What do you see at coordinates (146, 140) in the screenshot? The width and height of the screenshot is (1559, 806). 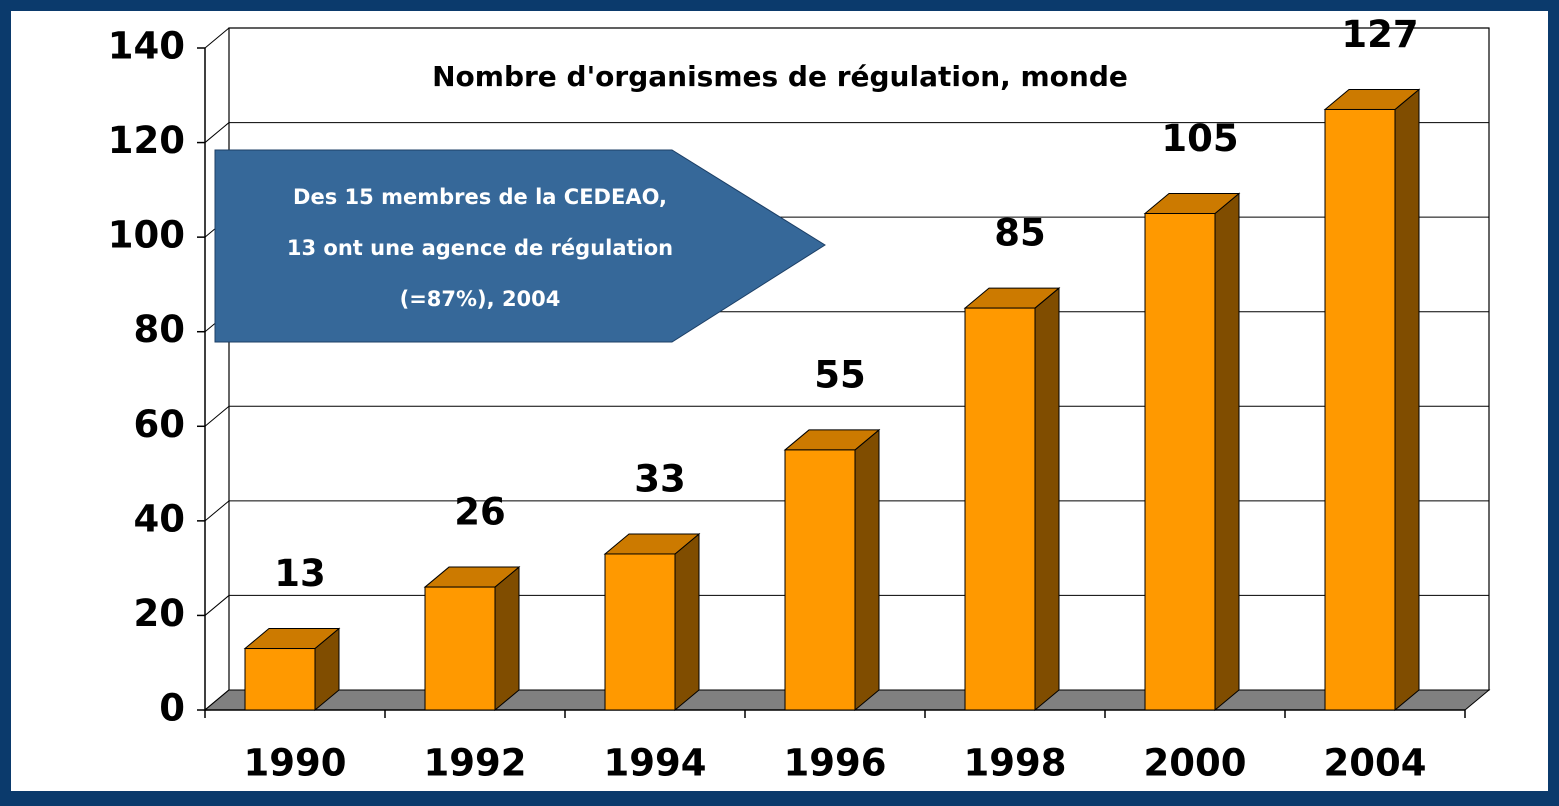 I see `y-tick-label: 120` at bounding box center [146, 140].